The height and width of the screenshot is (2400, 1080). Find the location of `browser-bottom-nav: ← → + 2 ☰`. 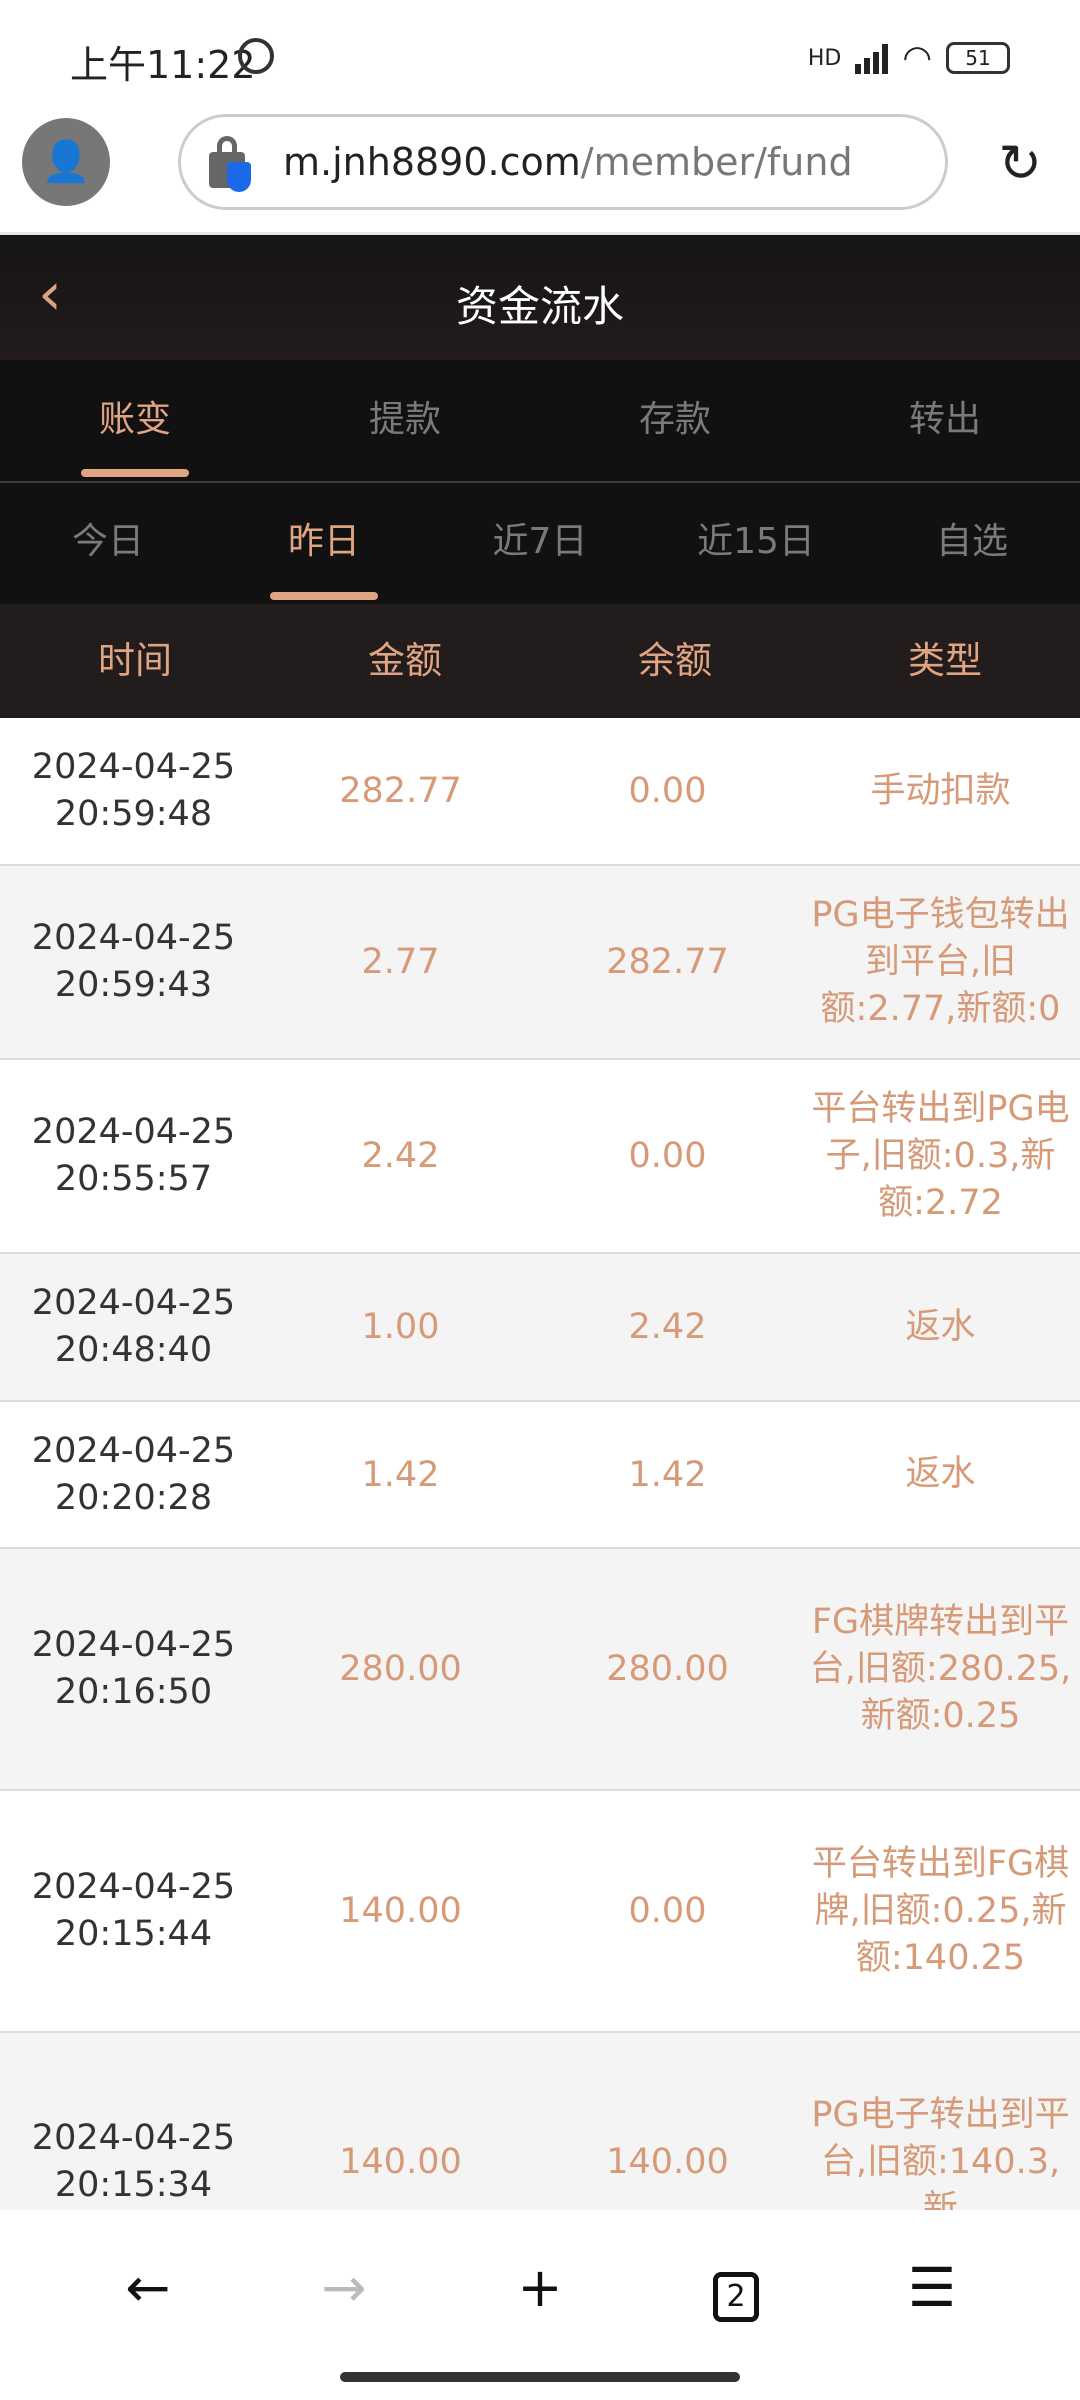

browser-bottom-nav: ← → + 2 ☰ is located at coordinates (540, 2305).